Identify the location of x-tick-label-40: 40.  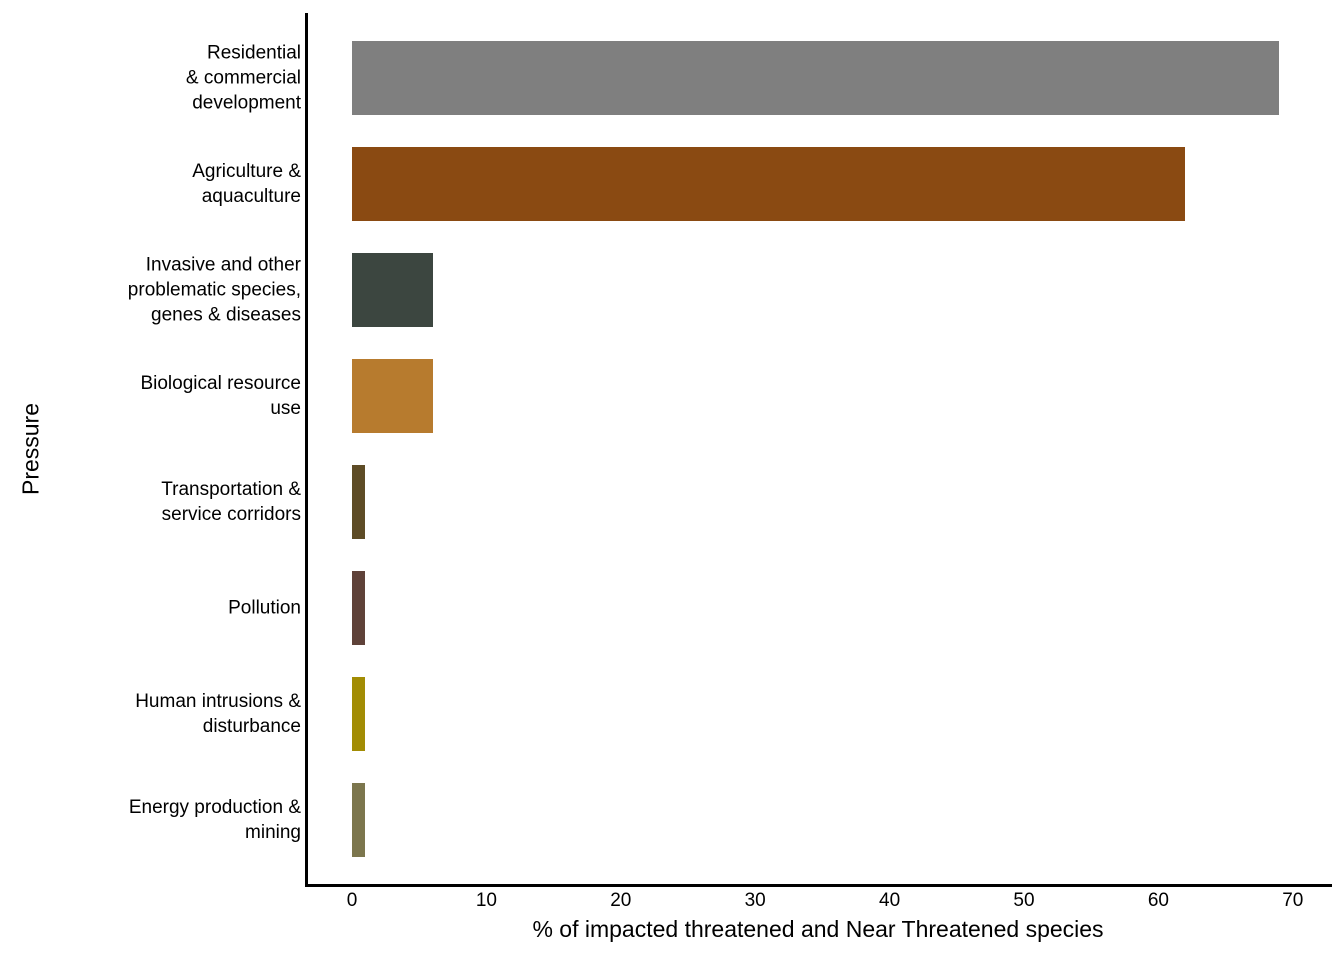
(890, 900).